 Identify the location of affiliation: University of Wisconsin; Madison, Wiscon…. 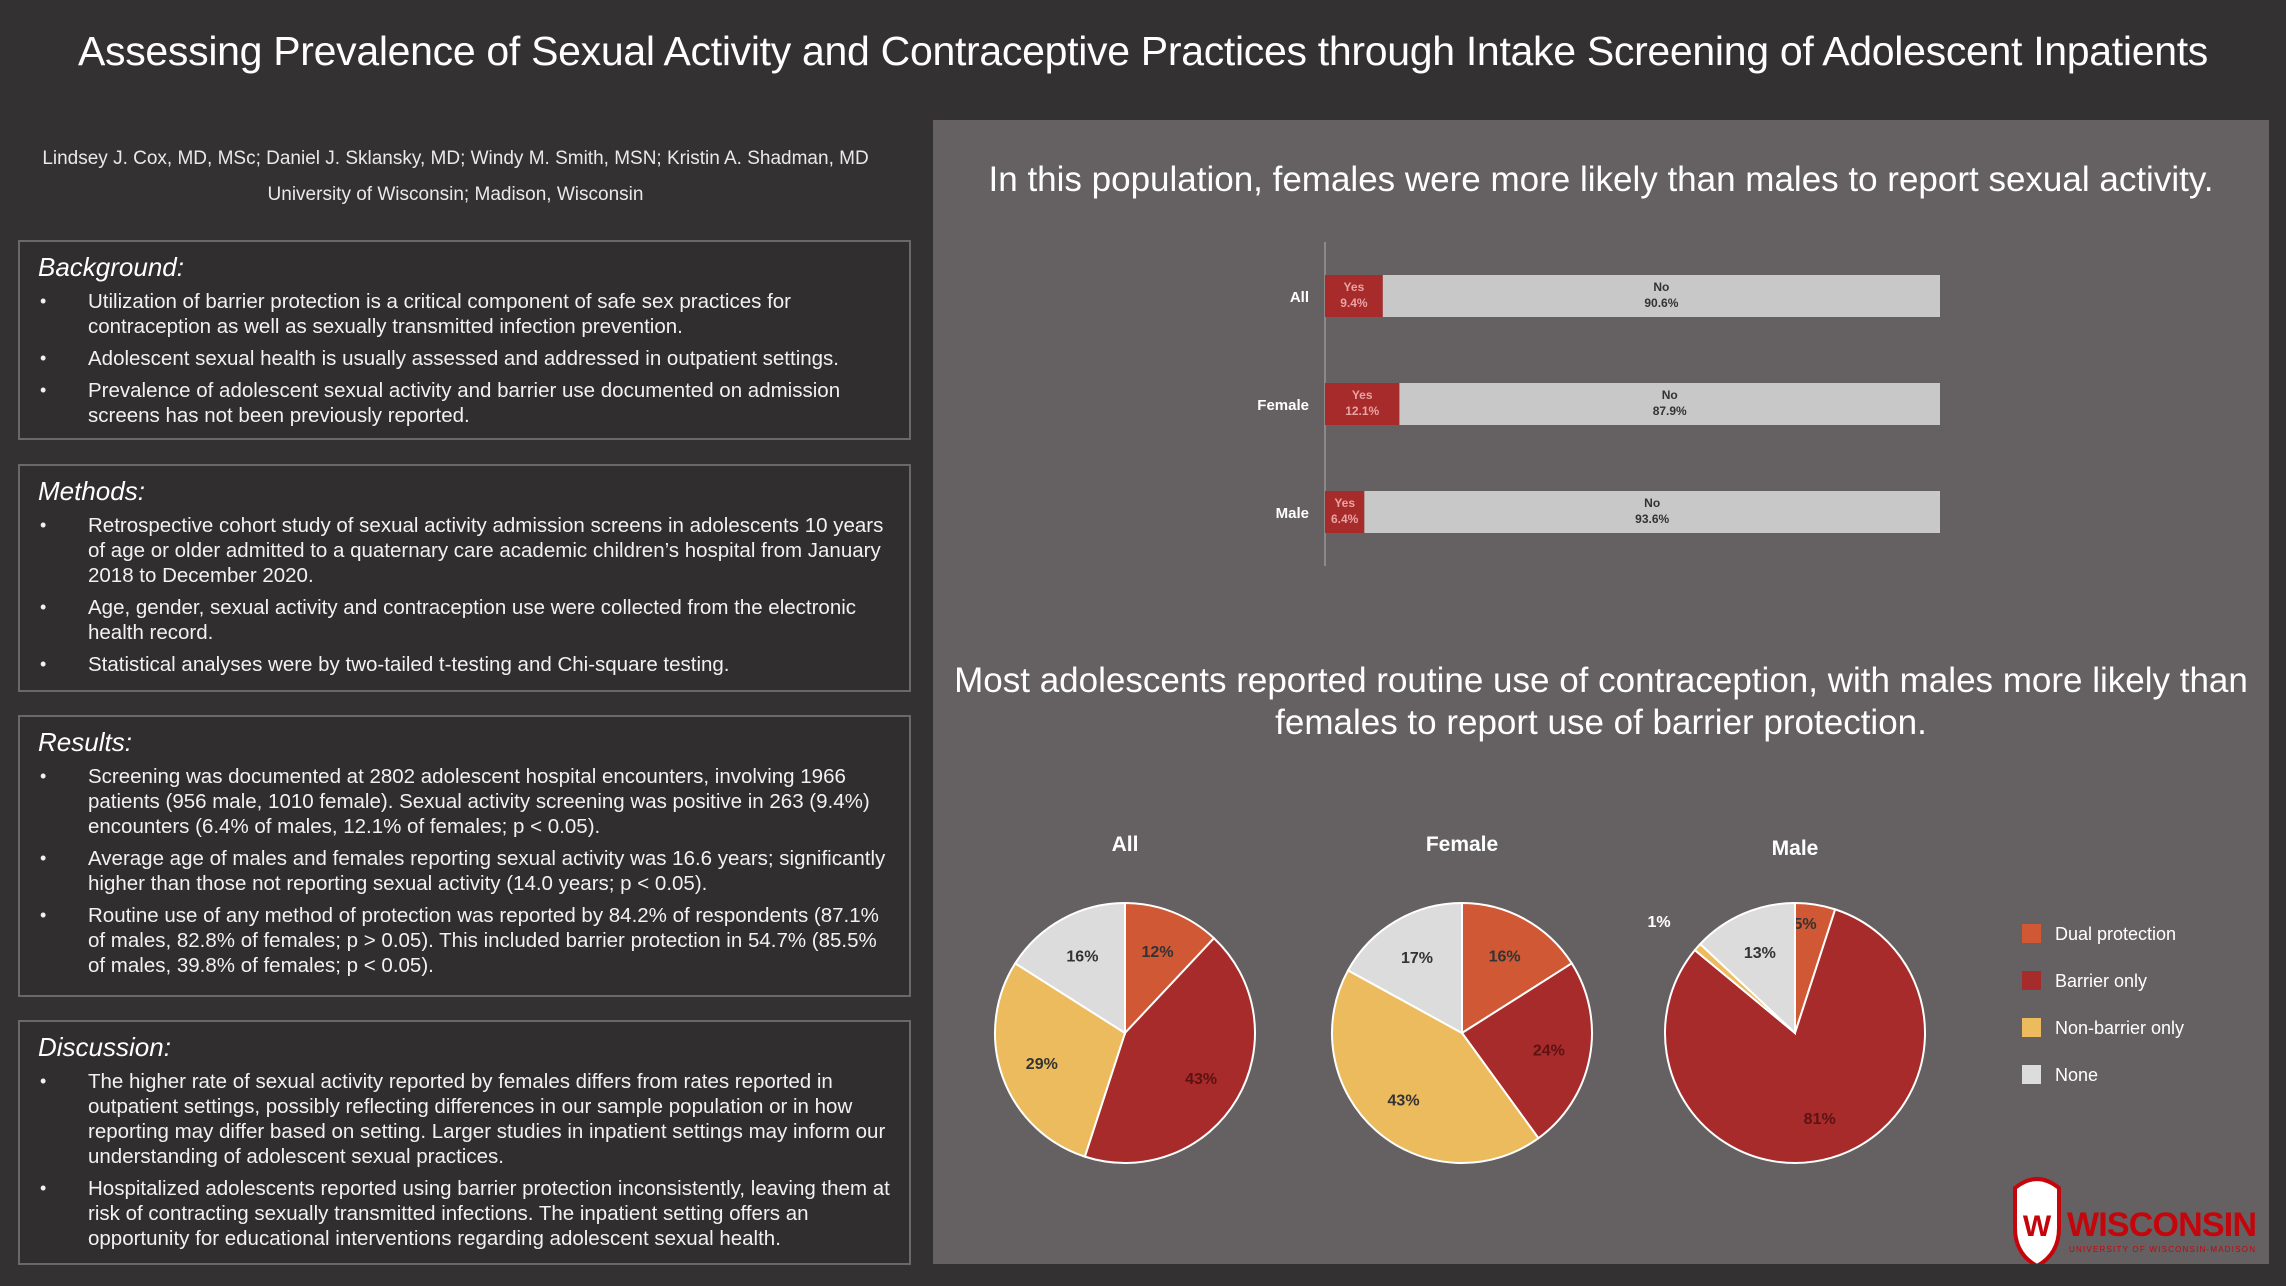
(455, 194).